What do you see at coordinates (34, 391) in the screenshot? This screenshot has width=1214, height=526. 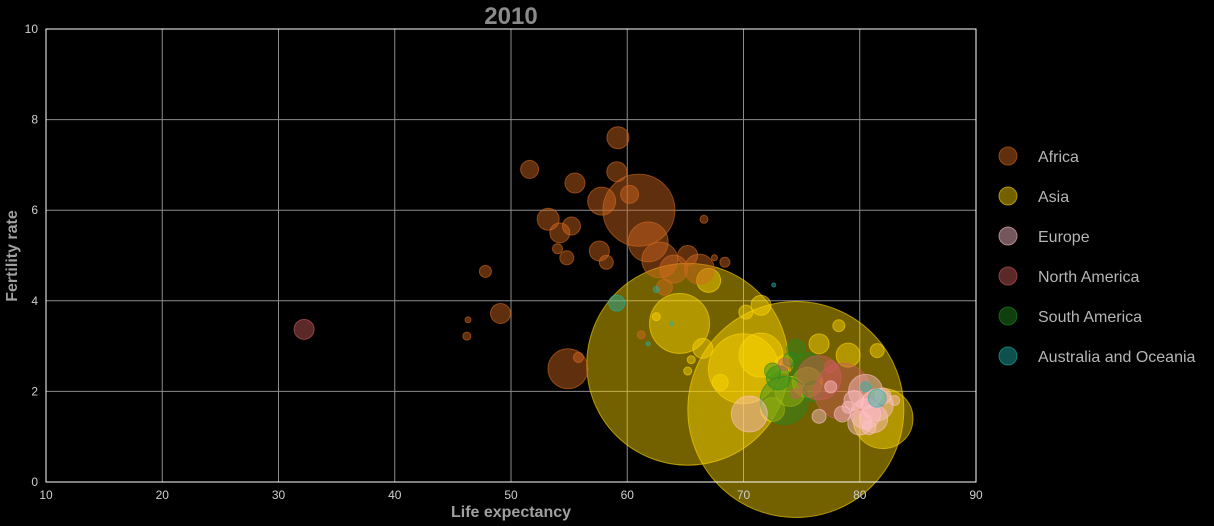 I see `y-tick-label-1: 2` at bounding box center [34, 391].